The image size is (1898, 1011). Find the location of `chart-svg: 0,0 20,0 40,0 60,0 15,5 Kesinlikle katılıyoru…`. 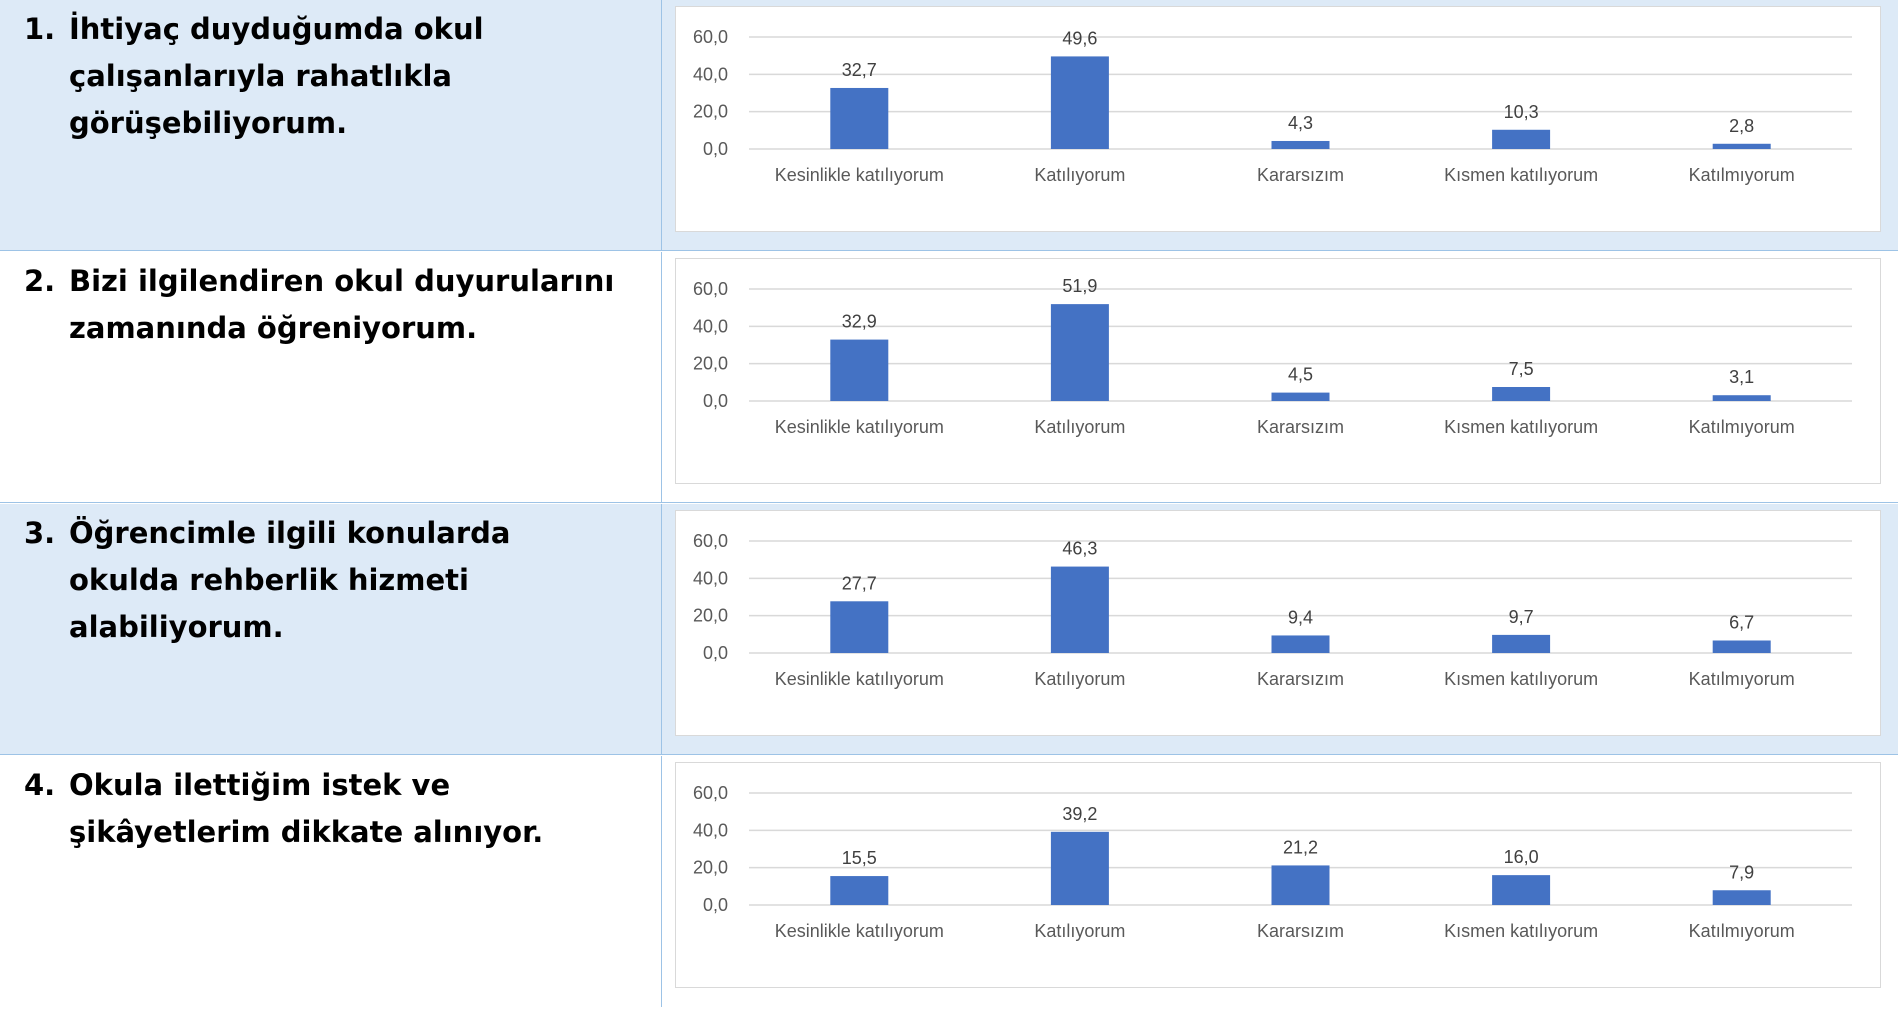

chart-svg: 0,0 20,0 40,0 60,0 15,5 Kesinlikle katılıyoru… is located at coordinates (1272, 862).